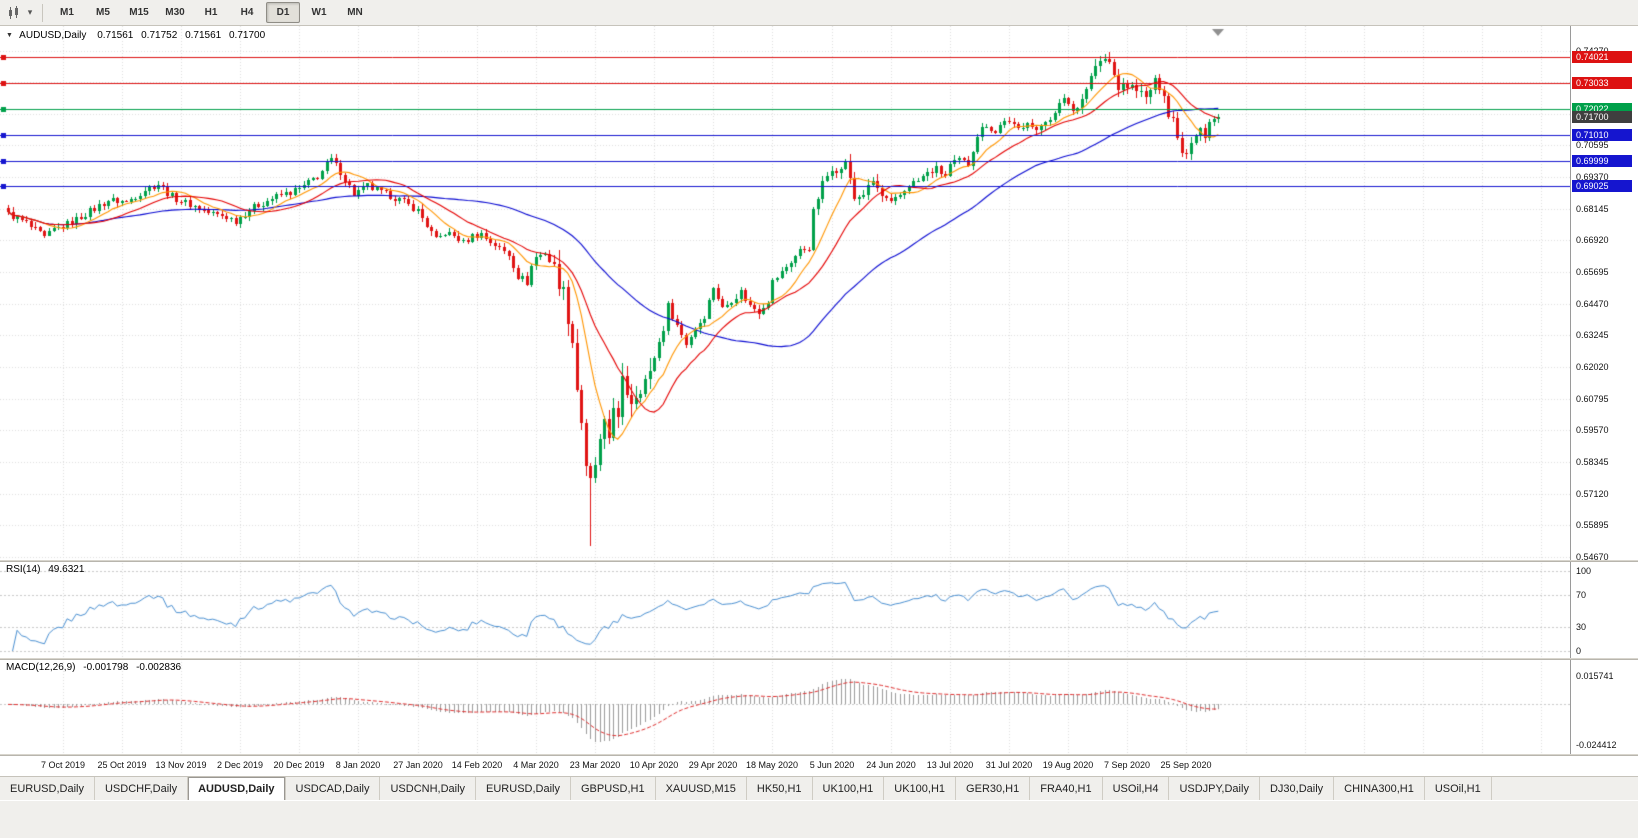 This screenshot has height=838, width=1638. Describe the element at coordinates (819, 13) in the screenshot. I see `toolbar: ▾ M1 M5 M15 M30 H1 H4 D1 W1 MN` at that location.